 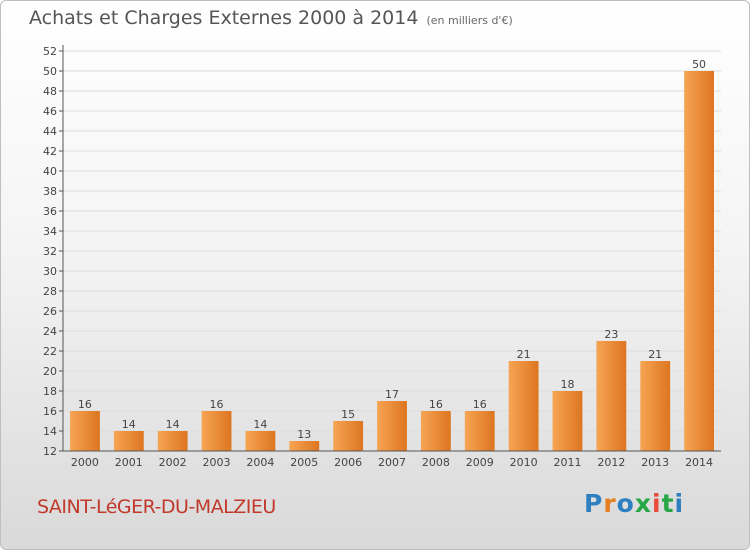 What do you see at coordinates (50, 371) in the screenshot?
I see `y-tick-label: 20` at bounding box center [50, 371].